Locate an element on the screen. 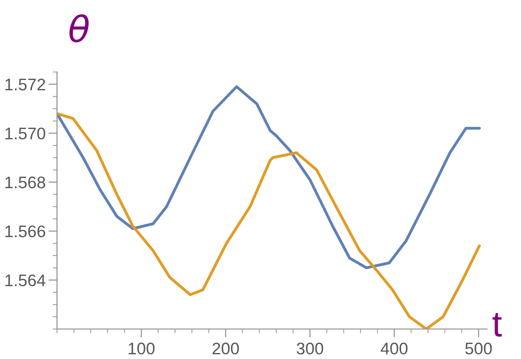 This screenshot has height=359, width=521. y-axis-title: θ is located at coordinates (79, 28).